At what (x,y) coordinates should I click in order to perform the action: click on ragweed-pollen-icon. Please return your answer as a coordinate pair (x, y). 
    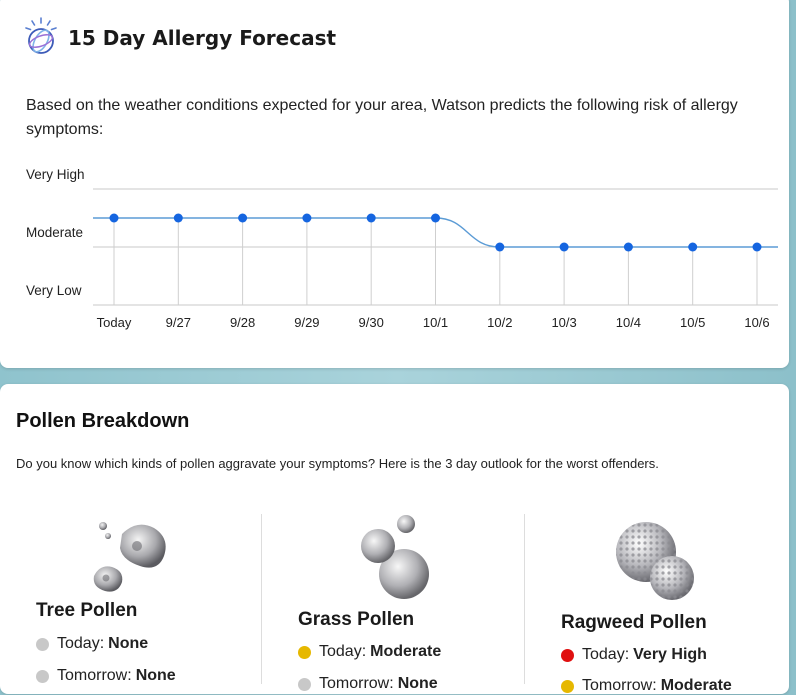
    Looking at the image, I should click on (655, 564).